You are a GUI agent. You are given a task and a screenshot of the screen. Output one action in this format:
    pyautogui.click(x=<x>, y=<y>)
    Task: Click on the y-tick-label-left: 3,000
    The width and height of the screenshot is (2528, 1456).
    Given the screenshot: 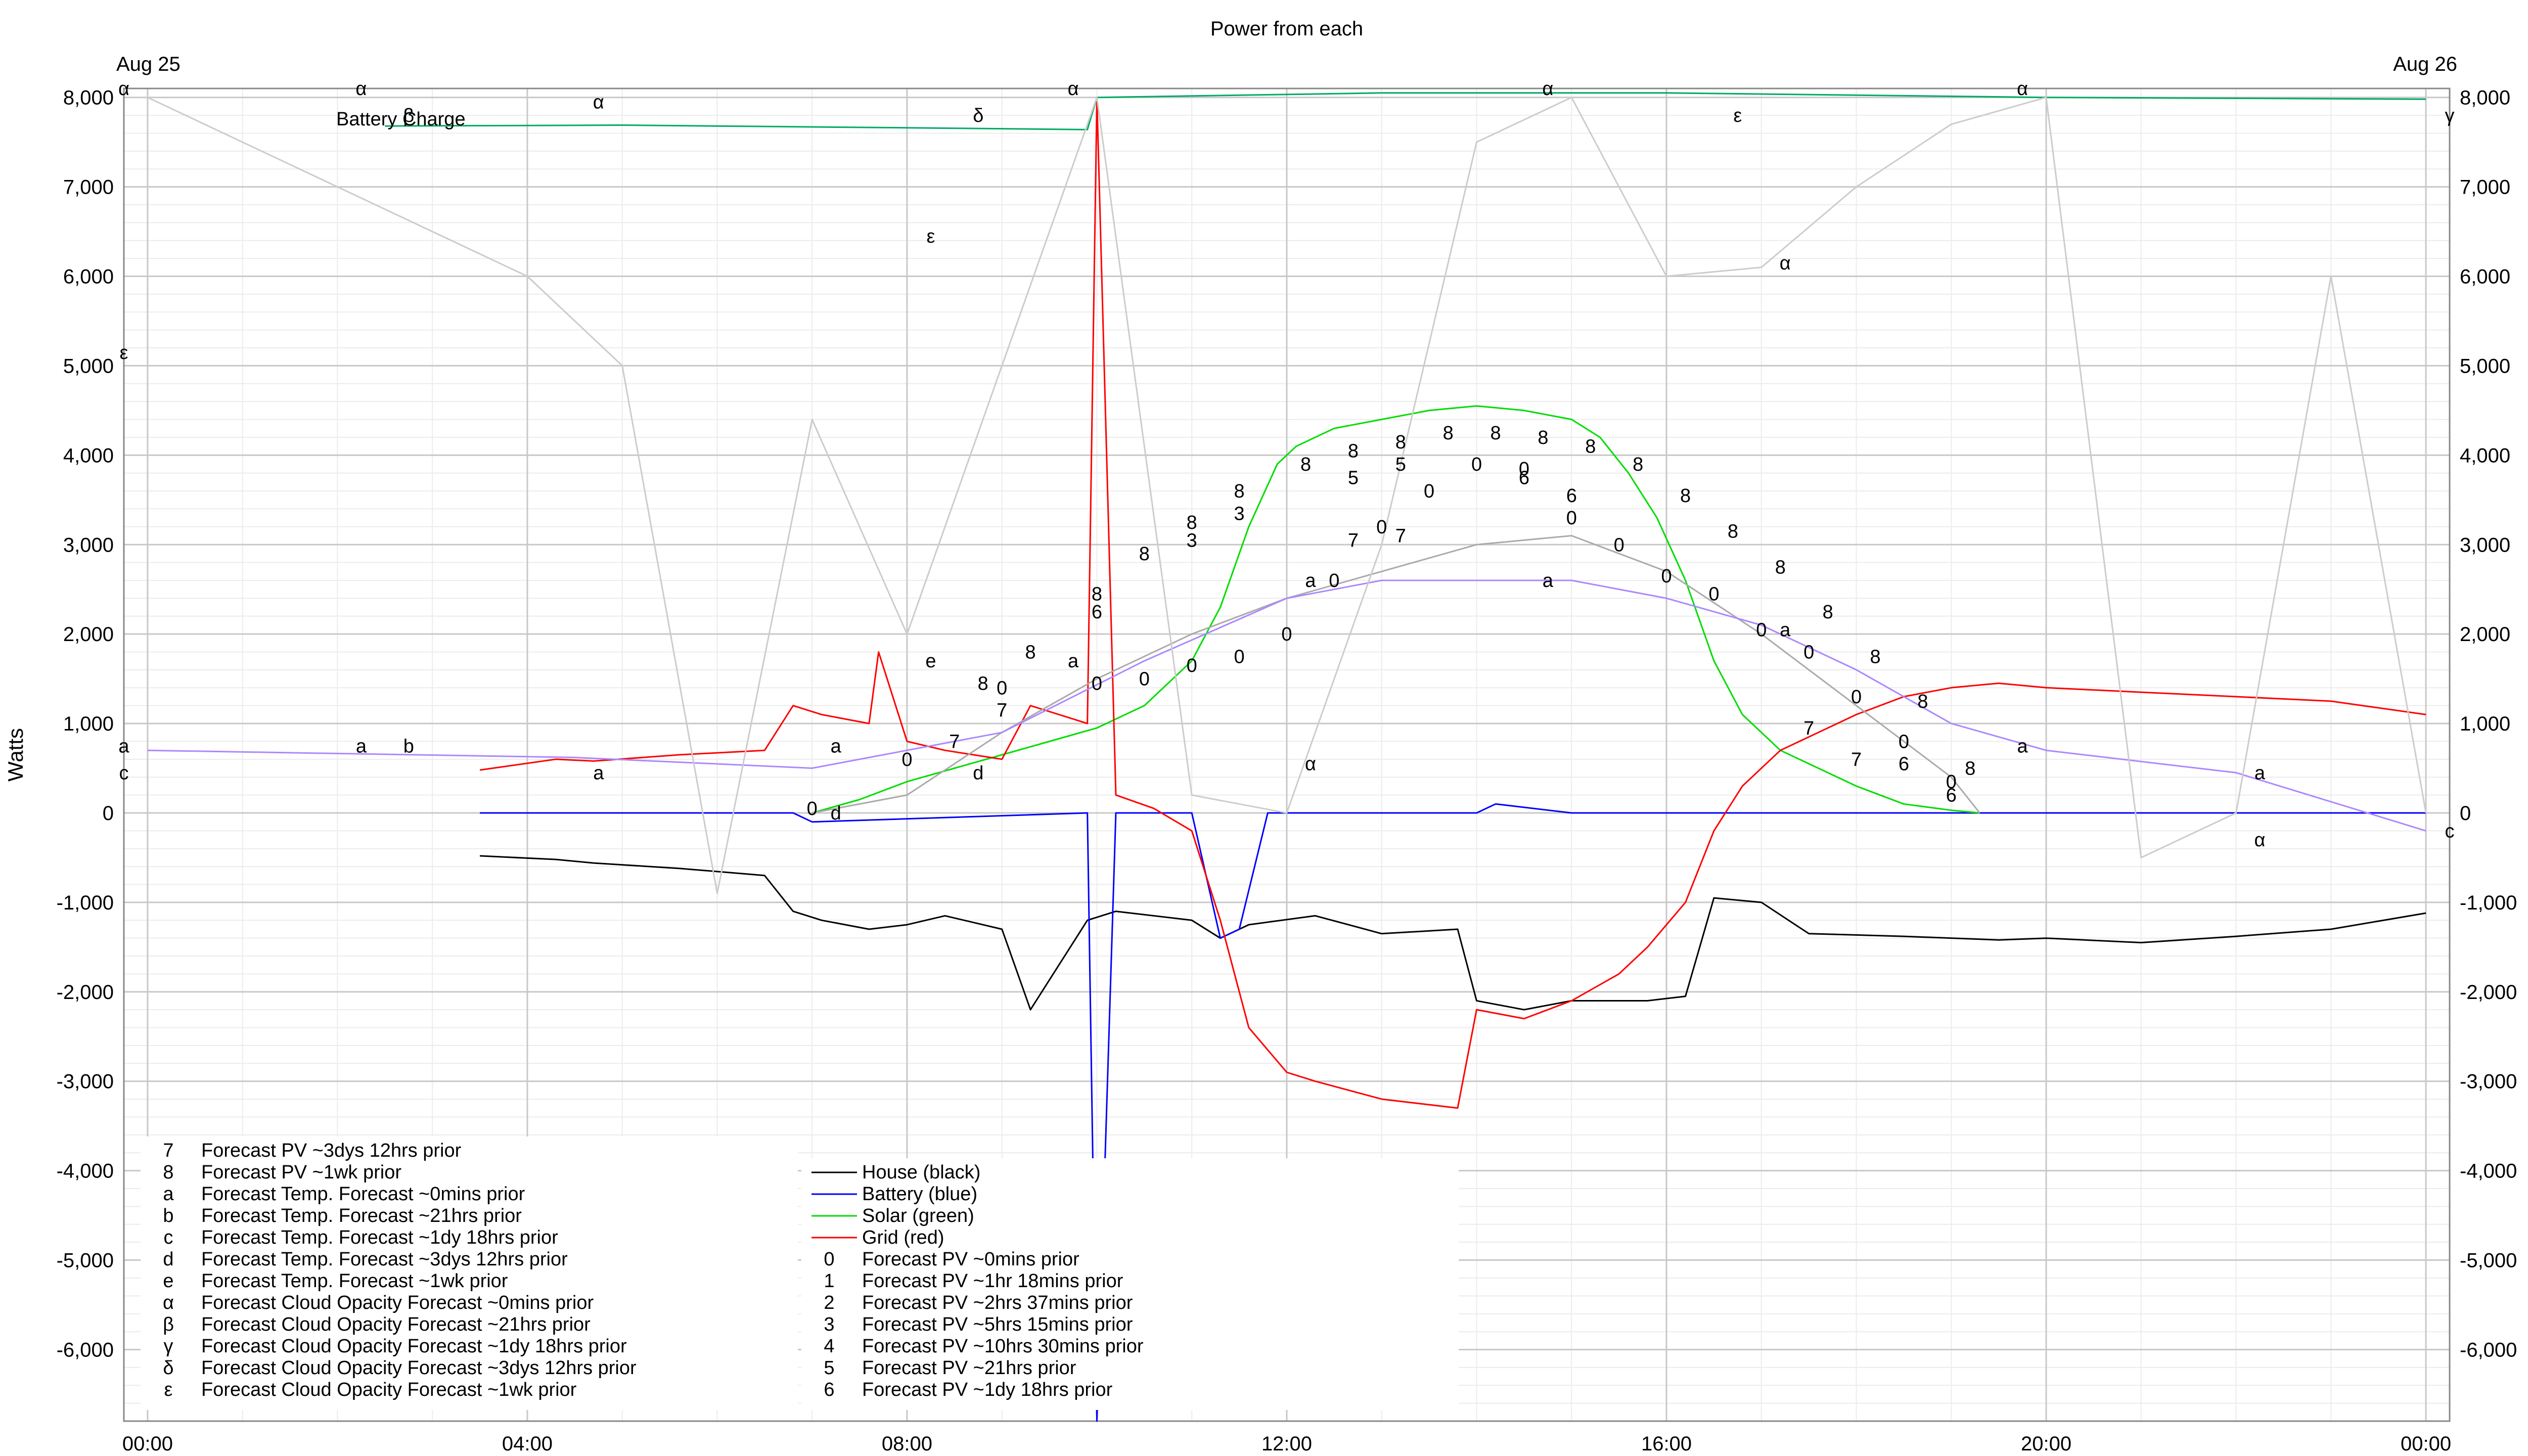 What is the action you would take?
    pyautogui.click(x=89, y=545)
    